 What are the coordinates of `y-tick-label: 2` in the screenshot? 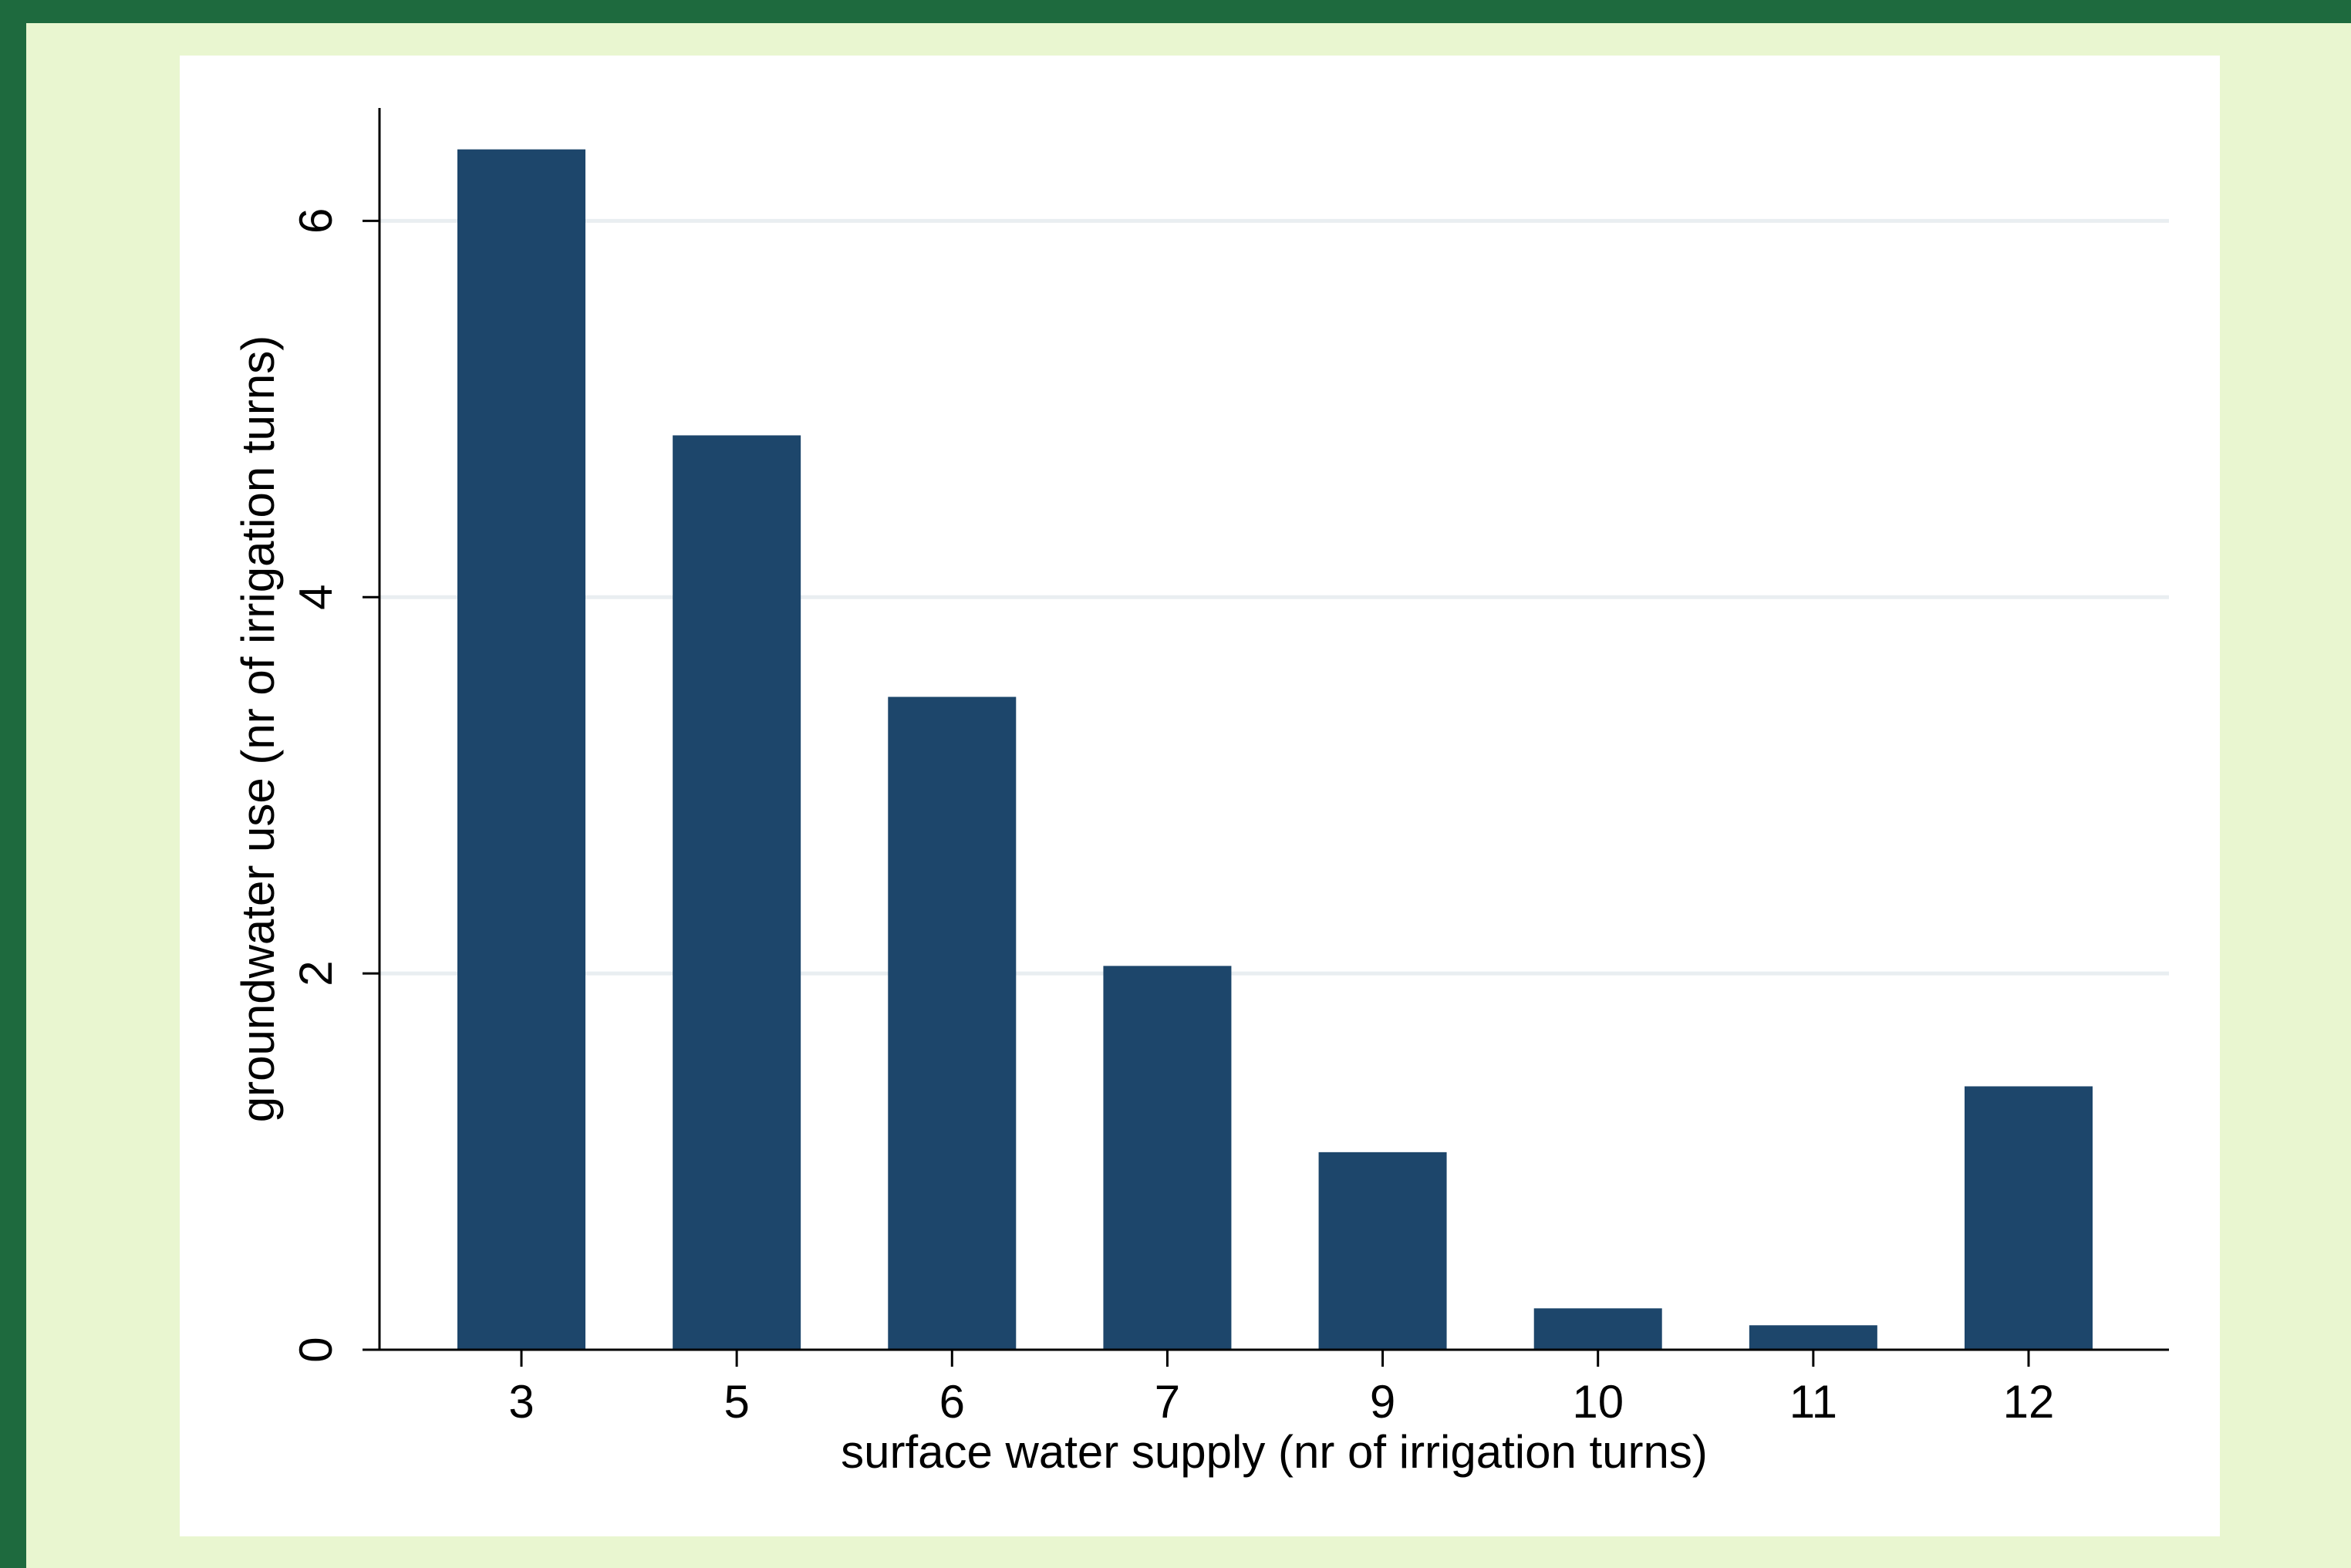 It's located at (316, 973).